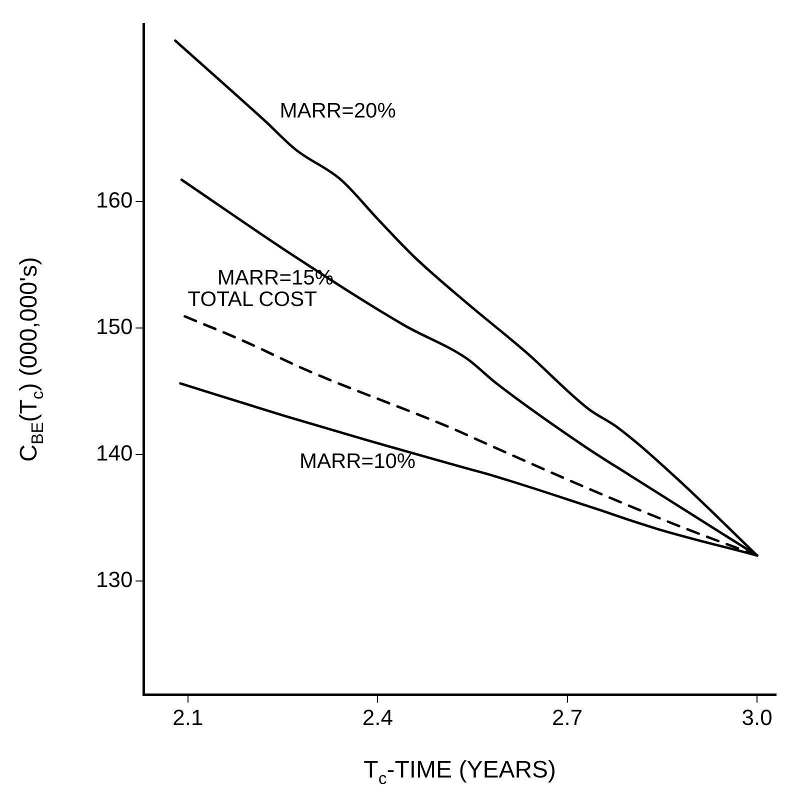 The image size is (809, 793). Describe the element at coordinates (357, 462) in the screenshot. I see `series-label: MARR=10%` at that location.